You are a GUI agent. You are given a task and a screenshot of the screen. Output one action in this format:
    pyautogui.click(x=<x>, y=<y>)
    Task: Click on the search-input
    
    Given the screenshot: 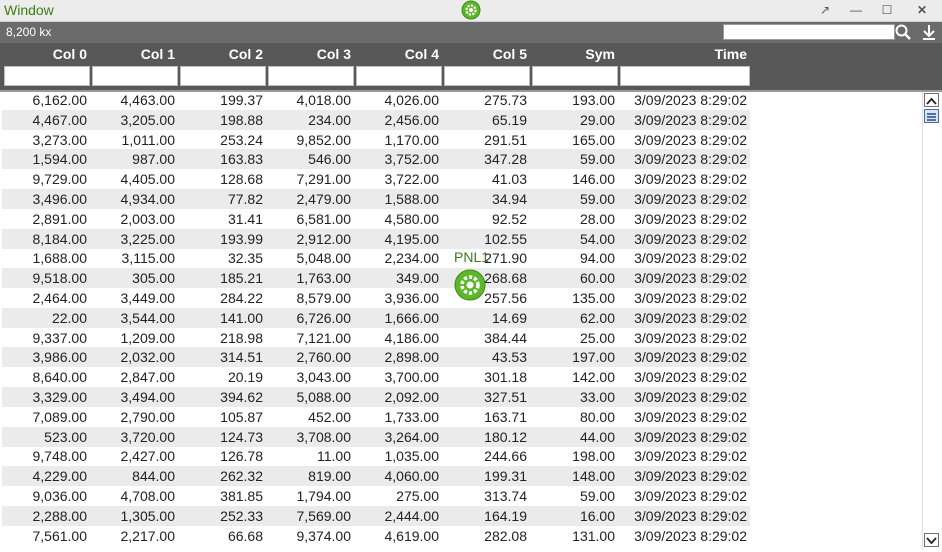 What is the action you would take?
    pyautogui.click(x=809, y=32)
    